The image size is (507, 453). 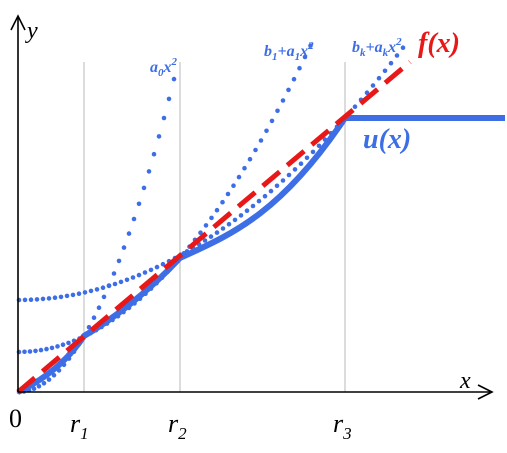 I want to click on r3-label: r3, so click(x=342, y=426).